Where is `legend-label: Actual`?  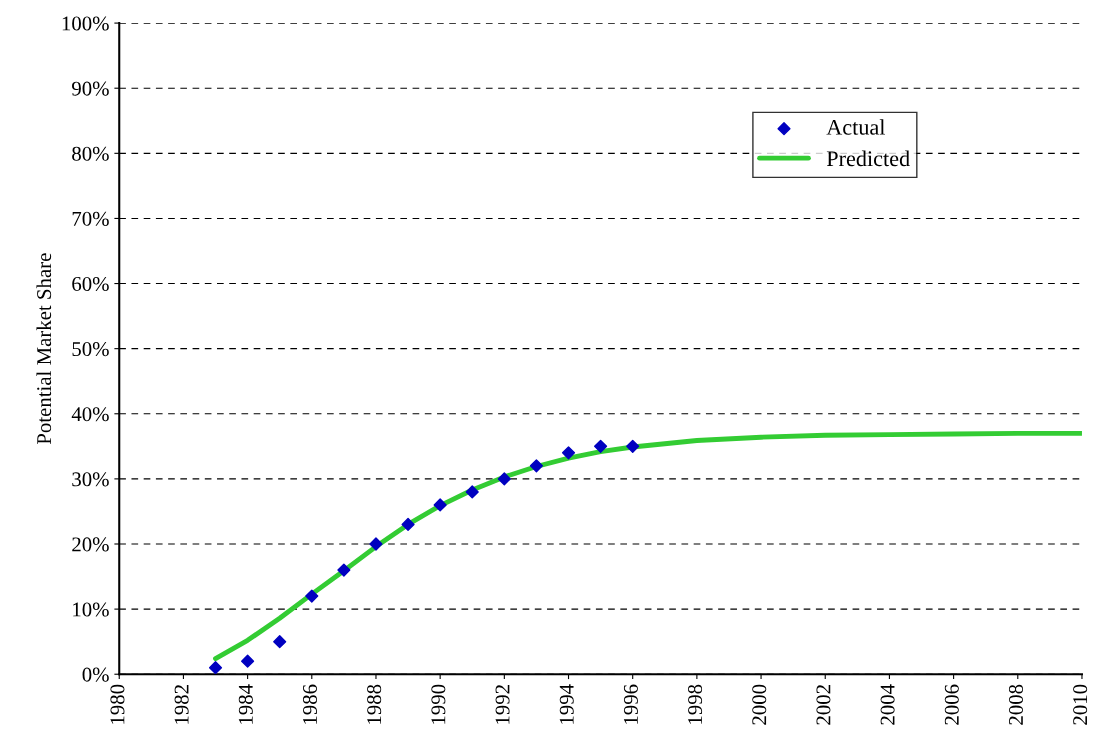 legend-label: Actual is located at coordinates (856, 127).